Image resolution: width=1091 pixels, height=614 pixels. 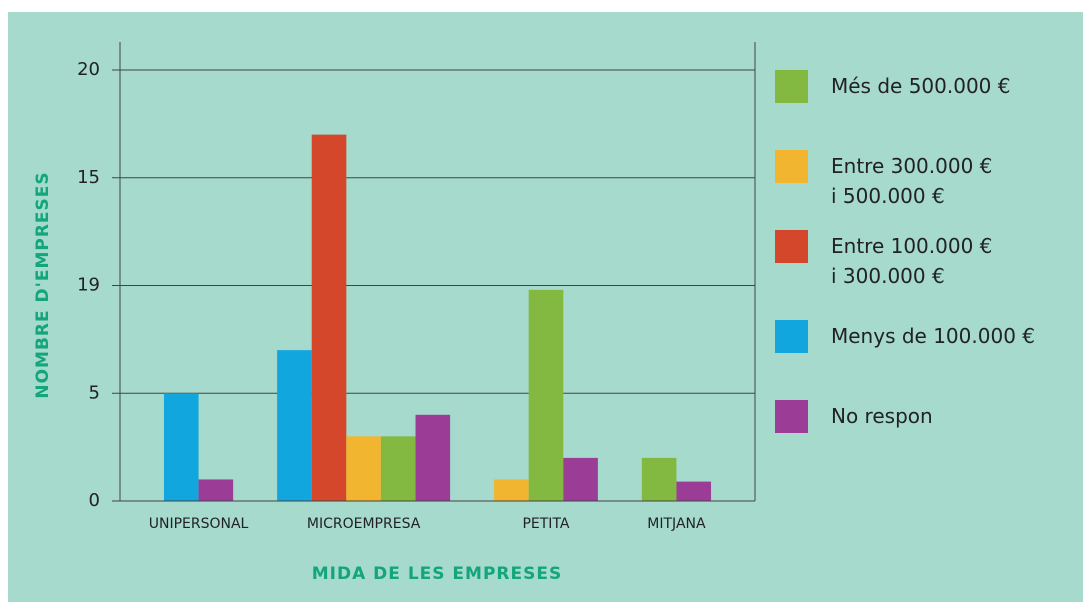 What do you see at coordinates (364, 524) in the screenshot?
I see `x-tick-label: MICROEMPRESA` at bounding box center [364, 524].